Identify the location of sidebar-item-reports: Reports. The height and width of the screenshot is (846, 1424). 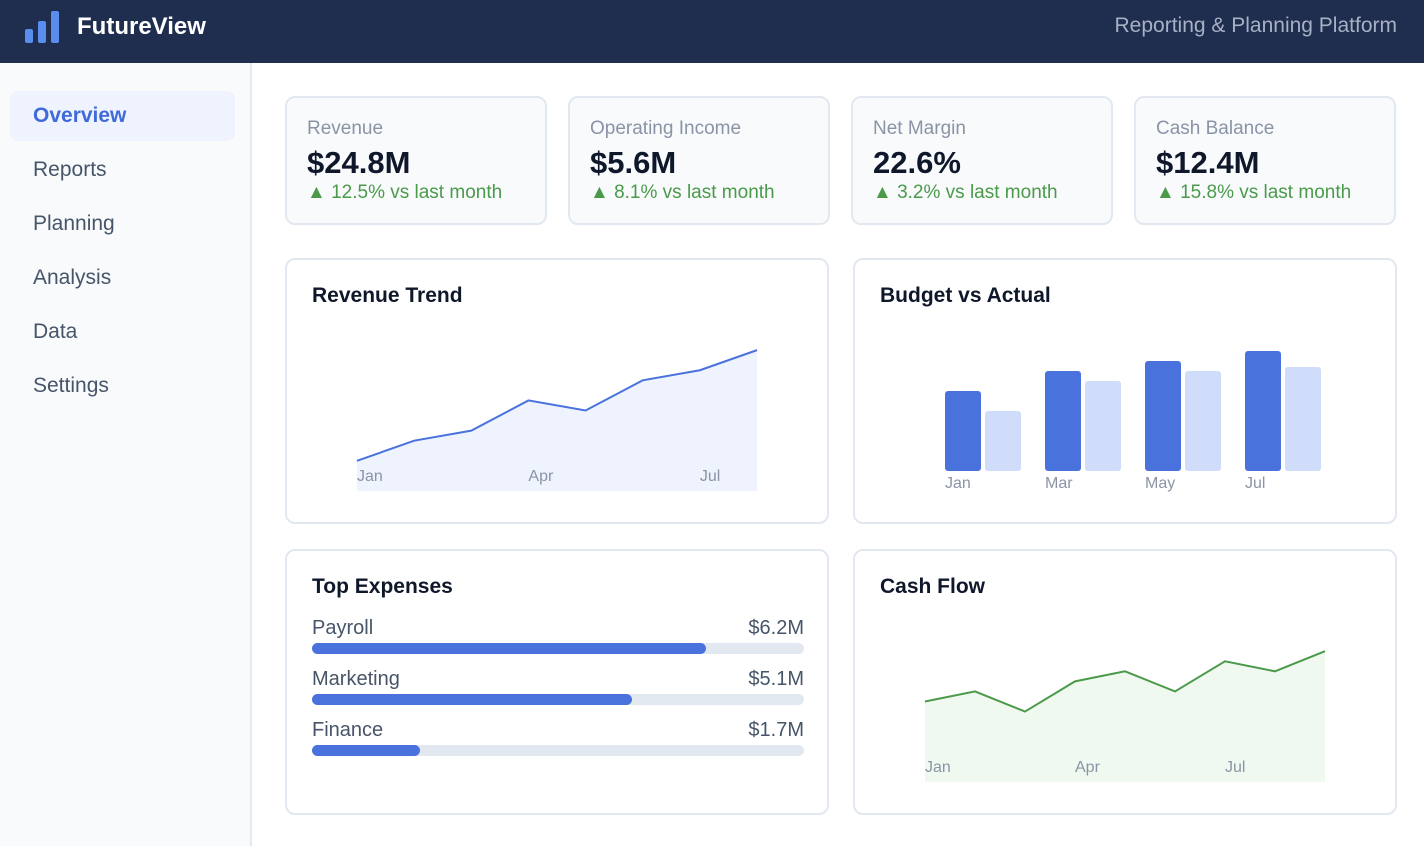
(70, 169).